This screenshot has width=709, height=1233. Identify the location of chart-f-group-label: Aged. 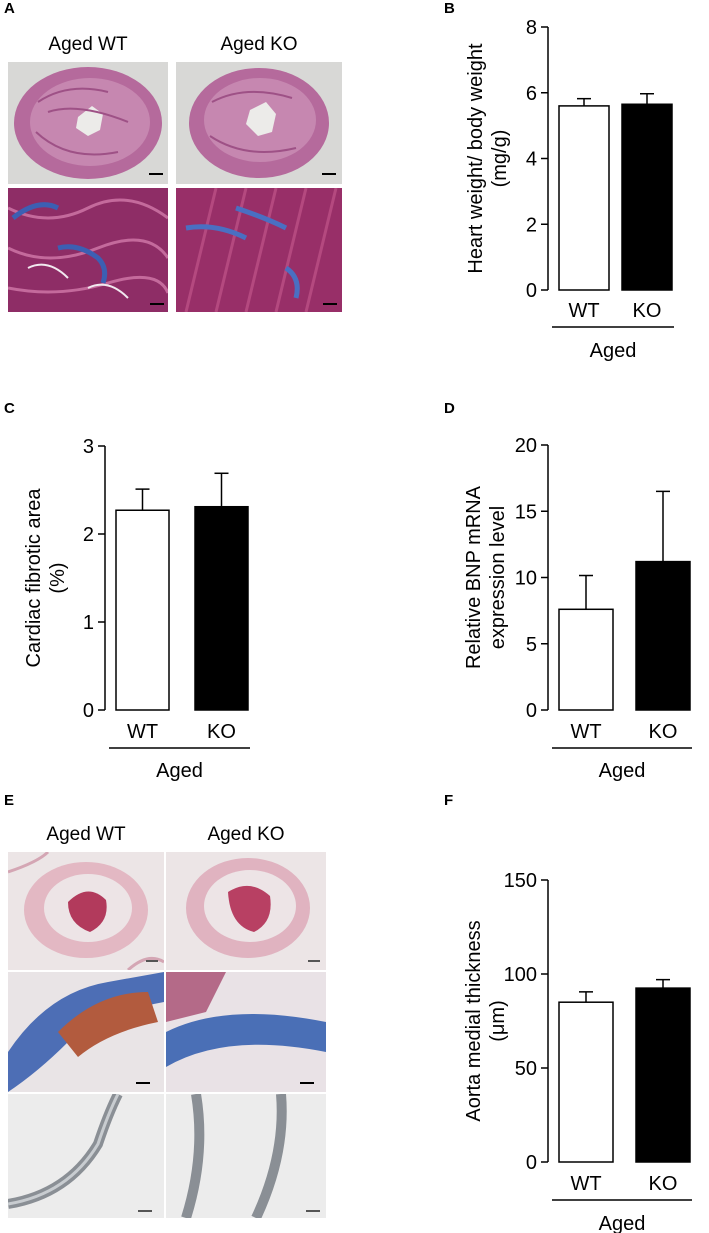
(622, 1223).